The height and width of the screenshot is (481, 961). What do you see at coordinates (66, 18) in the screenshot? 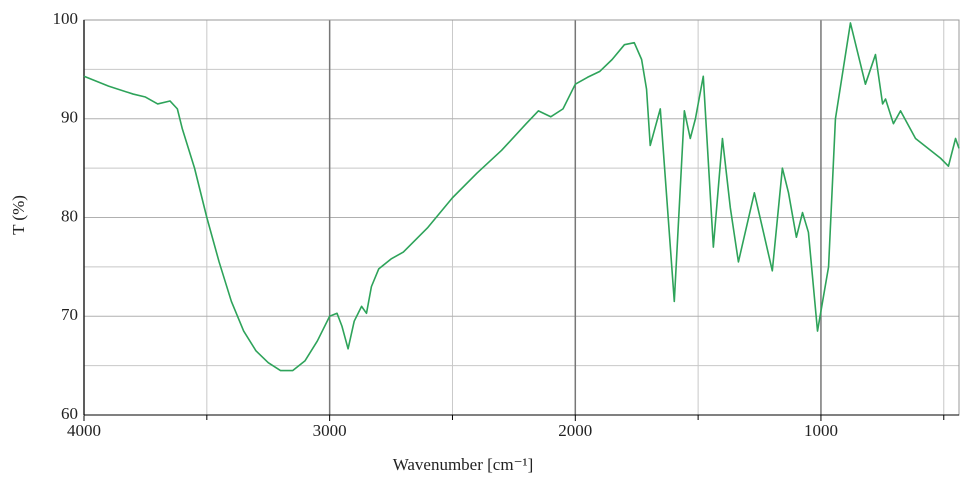
I see `y-tick-label: 100` at bounding box center [66, 18].